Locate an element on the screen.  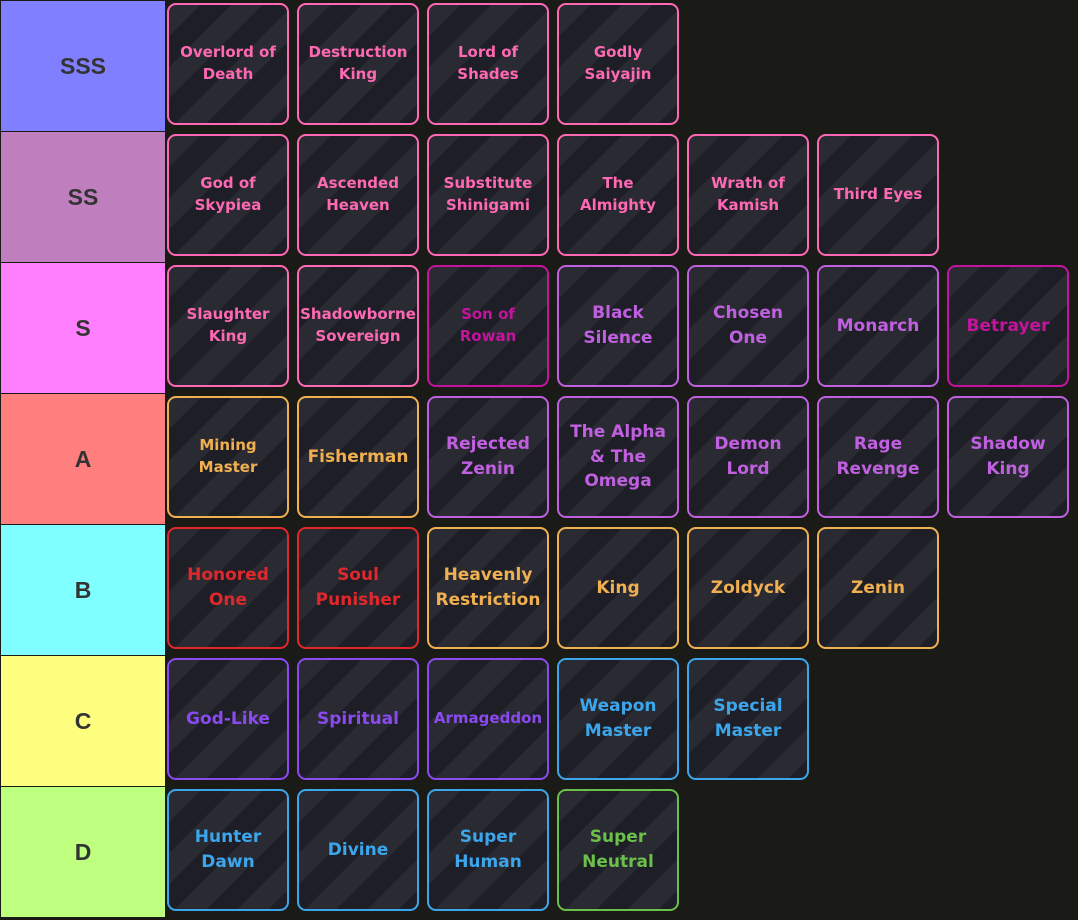
tier-item-name: Weapon Master is located at coordinates (618, 718).